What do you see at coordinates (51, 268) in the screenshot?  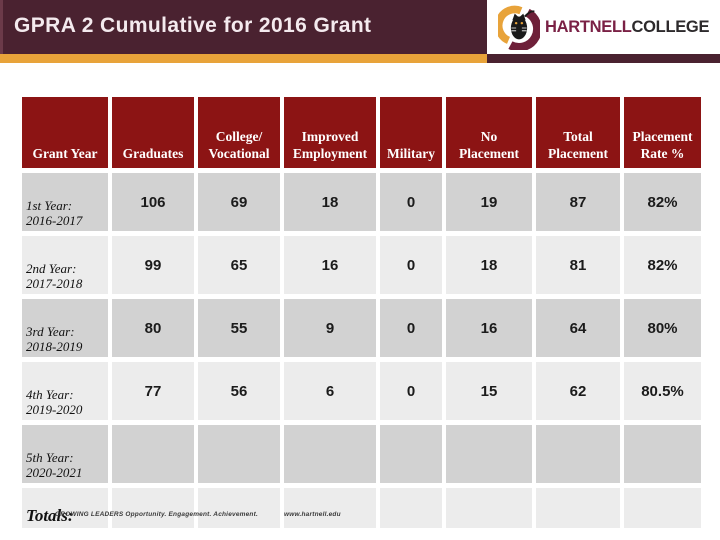 I see `row-label-line1: 2nd Year:` at bounding box center [51, 268].